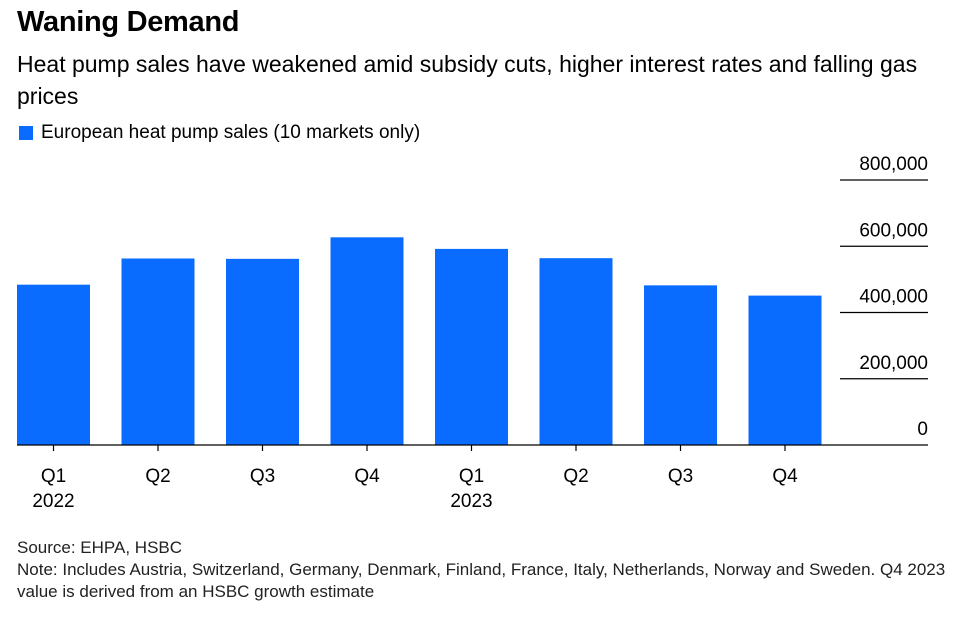  I want to click on chart-title: Waning Demand, so click(128, 22).